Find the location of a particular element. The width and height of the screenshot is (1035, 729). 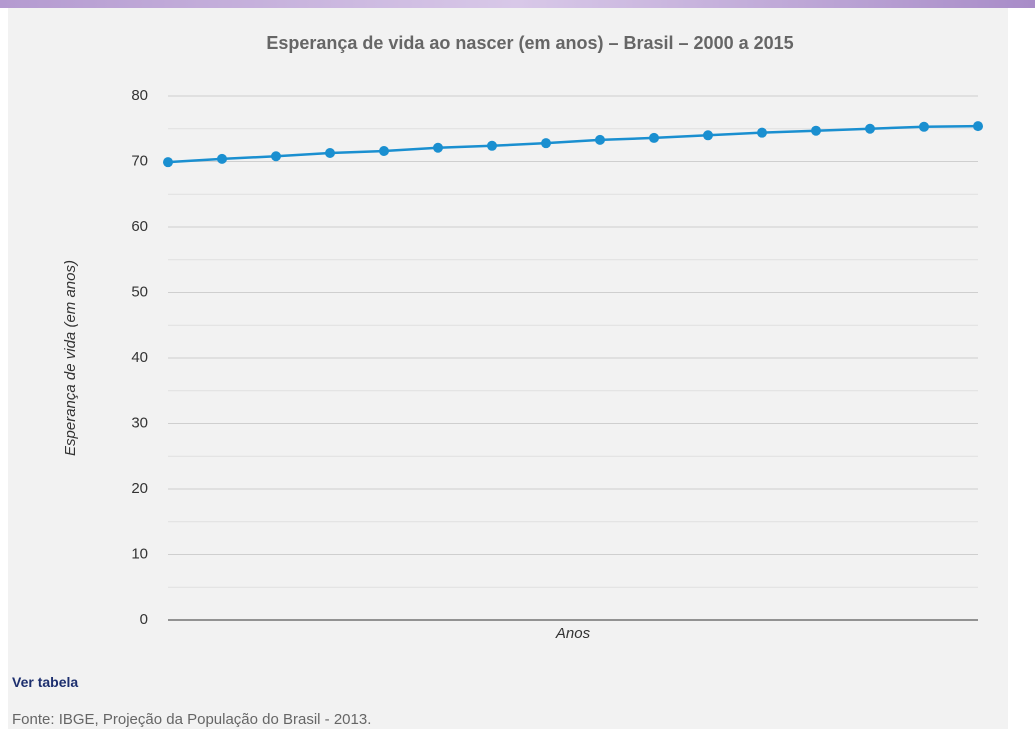

y-tick-label: 50 is located at coordinates (139, 291).